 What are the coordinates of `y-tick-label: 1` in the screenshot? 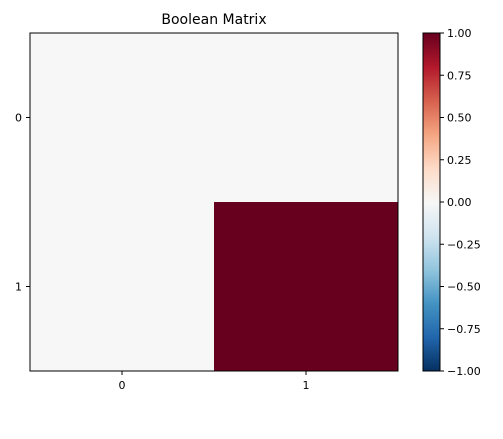 It's located at (18, 287).